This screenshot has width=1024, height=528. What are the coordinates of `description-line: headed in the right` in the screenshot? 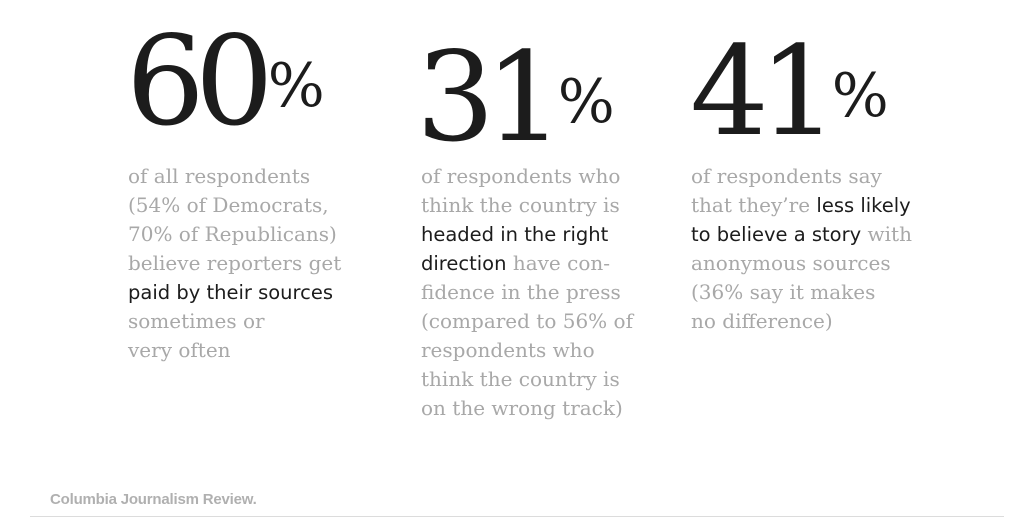 It's located at (546, 234).